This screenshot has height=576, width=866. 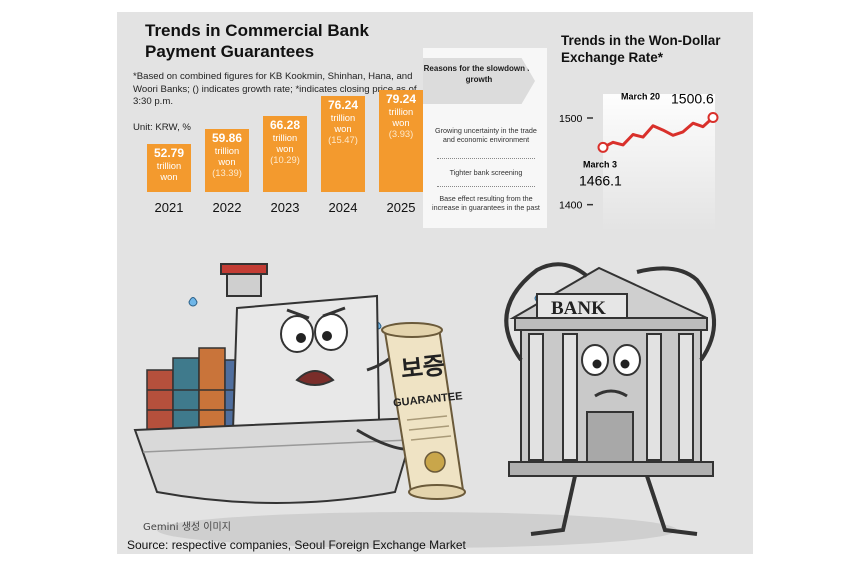 What do you see at coordinates (227, 207) in the screenshot?
I see `year-label: 2022` at bounding box center [227, 207].